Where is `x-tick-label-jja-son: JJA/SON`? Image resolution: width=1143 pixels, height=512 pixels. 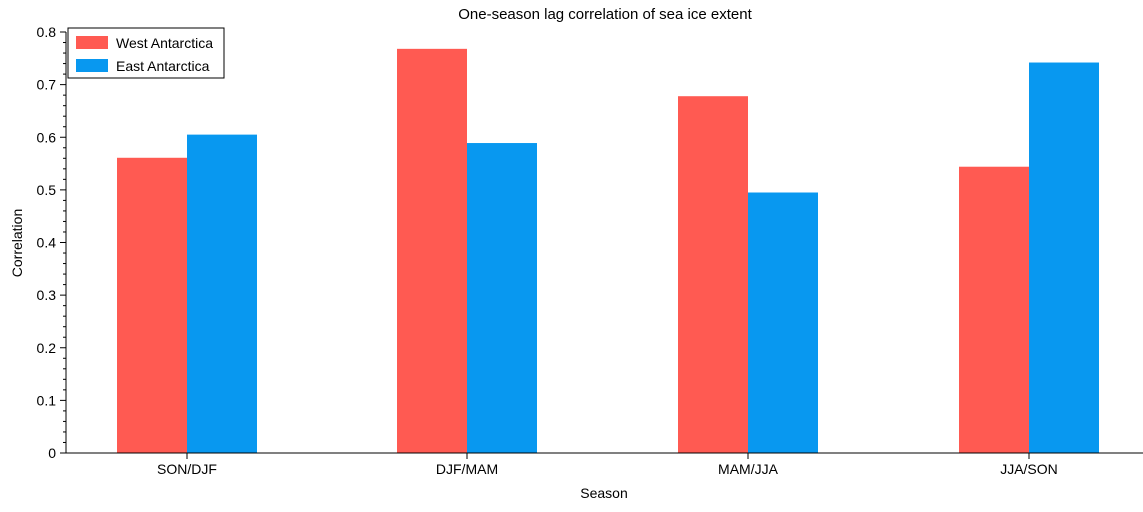 x-tick-label-jja-son: JJA/SON is located at coordinates (1029, 469).